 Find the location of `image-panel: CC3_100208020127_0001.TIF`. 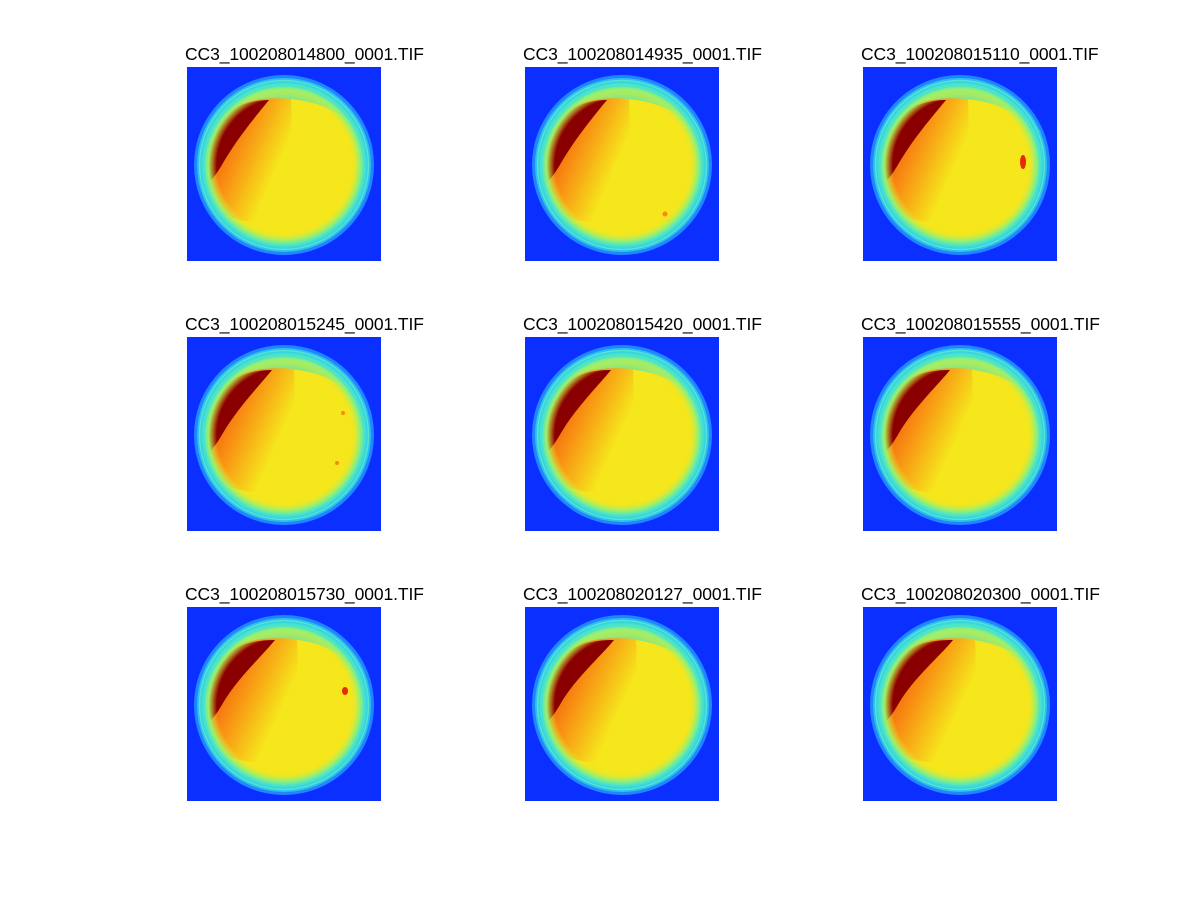

image-panel: CC3_100208020127_0001.TIF is located at coordinates (656, 698).